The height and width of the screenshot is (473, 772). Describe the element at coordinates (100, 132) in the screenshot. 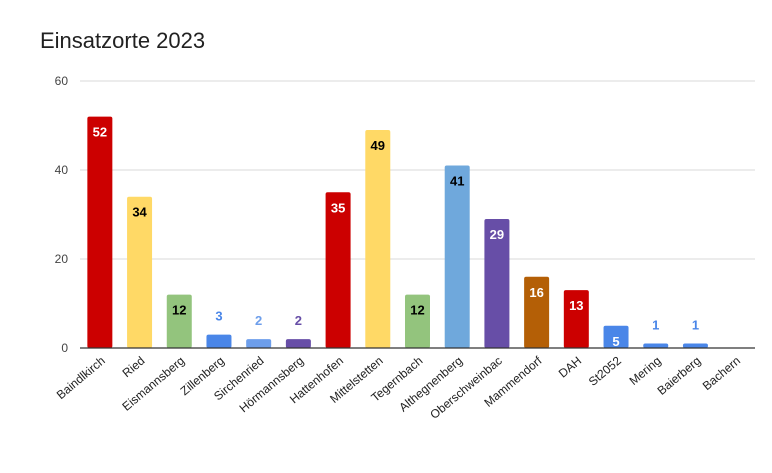

I see `data-label: 52` at that location.